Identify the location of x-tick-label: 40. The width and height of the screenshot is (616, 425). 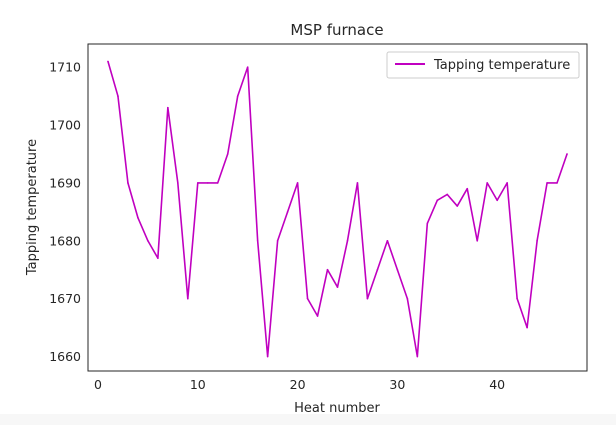
(497, 384).